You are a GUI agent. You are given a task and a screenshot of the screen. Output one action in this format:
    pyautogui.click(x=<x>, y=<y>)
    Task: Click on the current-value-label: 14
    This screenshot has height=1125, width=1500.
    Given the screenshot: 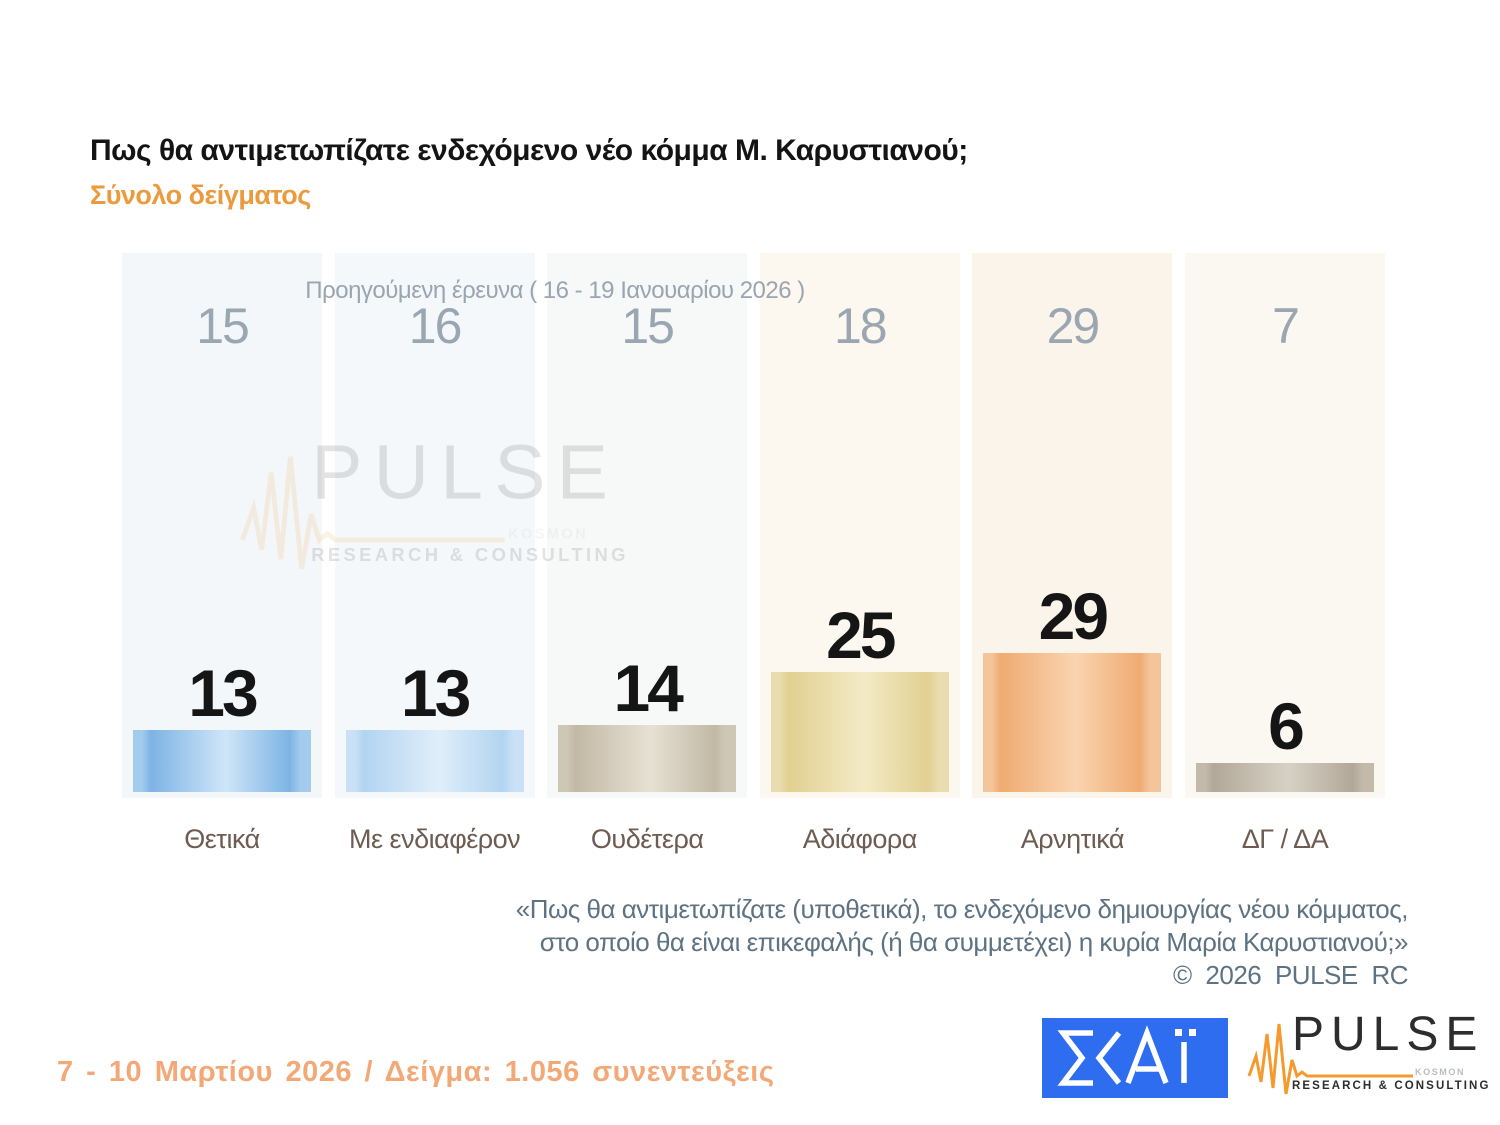 What is the action you would take?
    pyautogui.click(x=648, y=688)
    